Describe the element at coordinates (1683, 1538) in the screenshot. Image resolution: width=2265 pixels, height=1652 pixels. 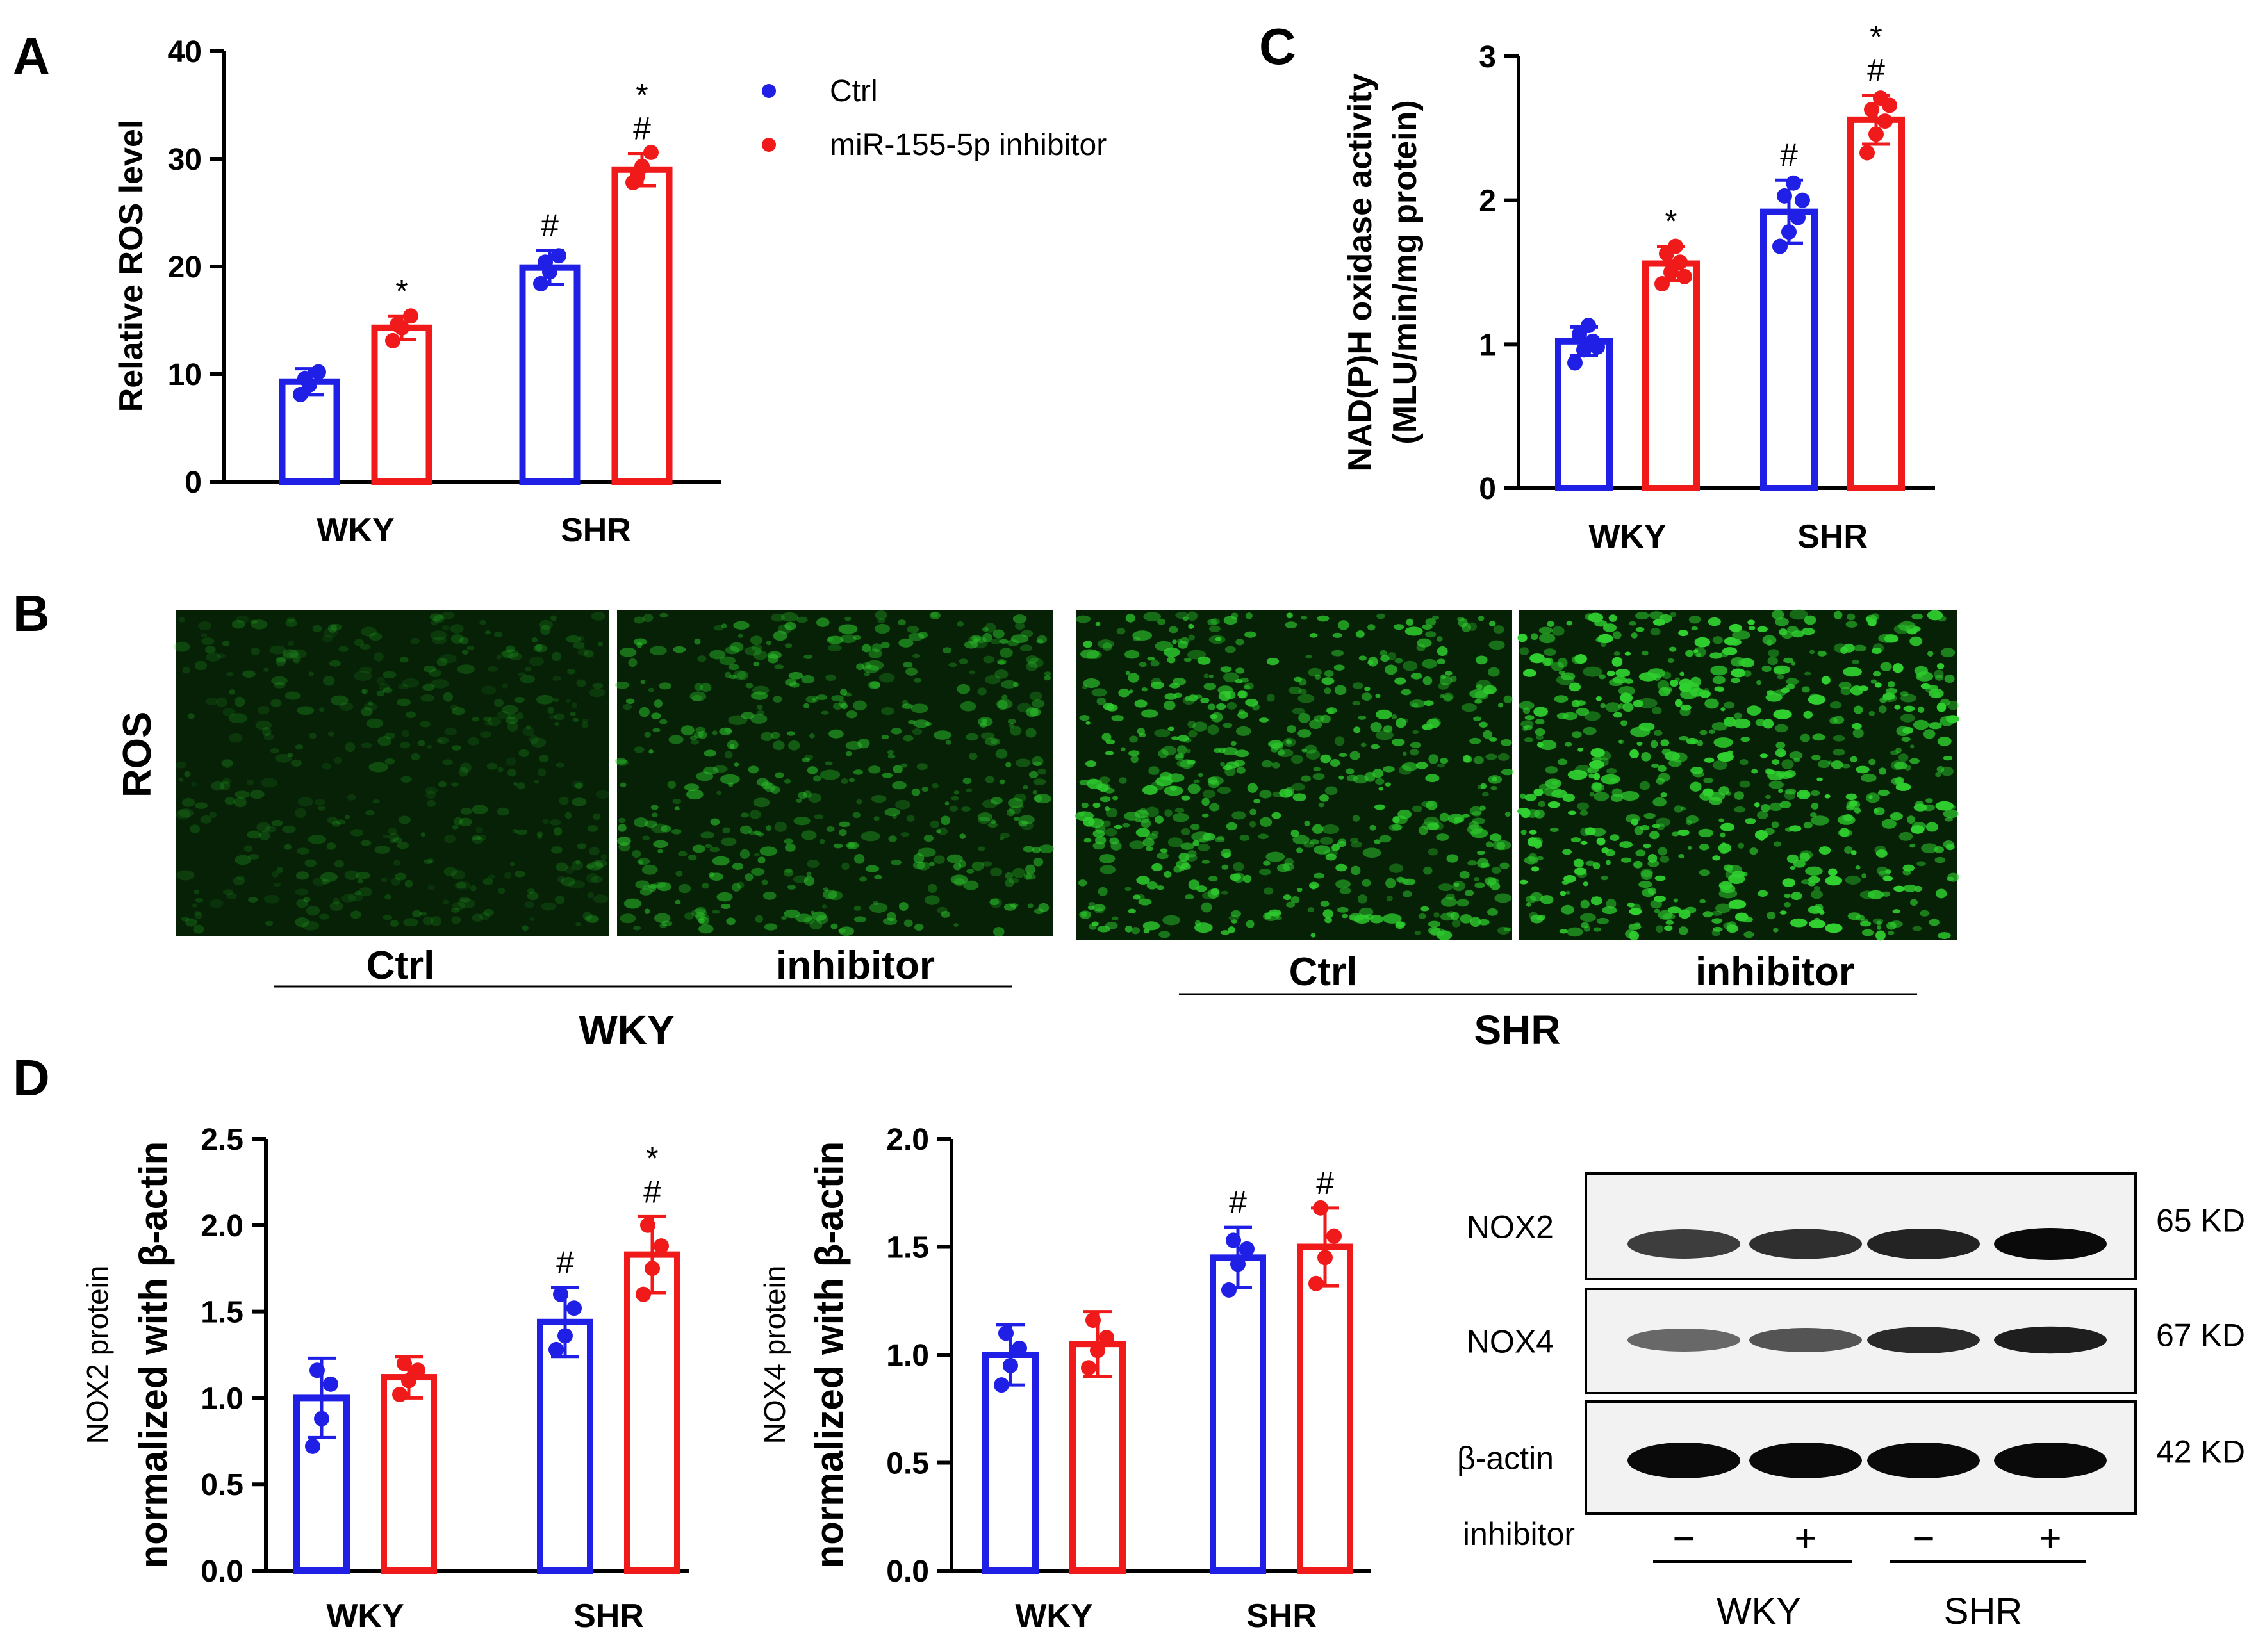
I see `treatment-mark: −` at that location.